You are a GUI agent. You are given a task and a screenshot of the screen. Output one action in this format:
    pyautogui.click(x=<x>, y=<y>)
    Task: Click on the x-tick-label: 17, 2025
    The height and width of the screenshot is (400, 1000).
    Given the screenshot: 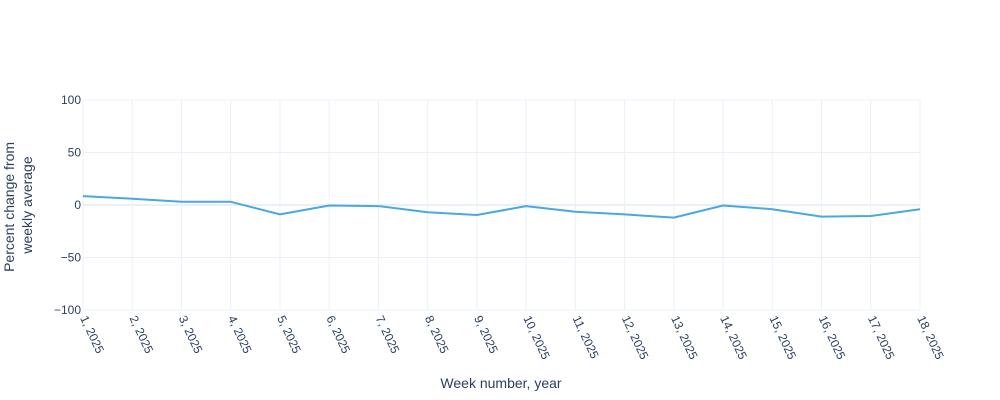 What is the action you would take?
    pyautogui.click(x=881, y=337)
    